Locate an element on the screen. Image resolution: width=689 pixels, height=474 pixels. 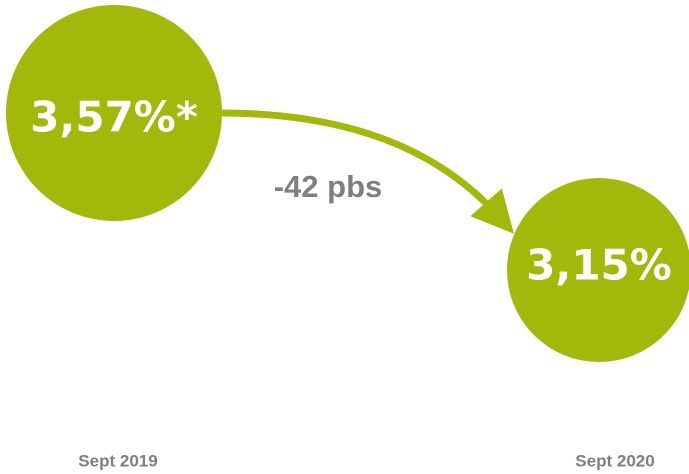
end-date: Sept 2020 is located at coordinates (614, 460).